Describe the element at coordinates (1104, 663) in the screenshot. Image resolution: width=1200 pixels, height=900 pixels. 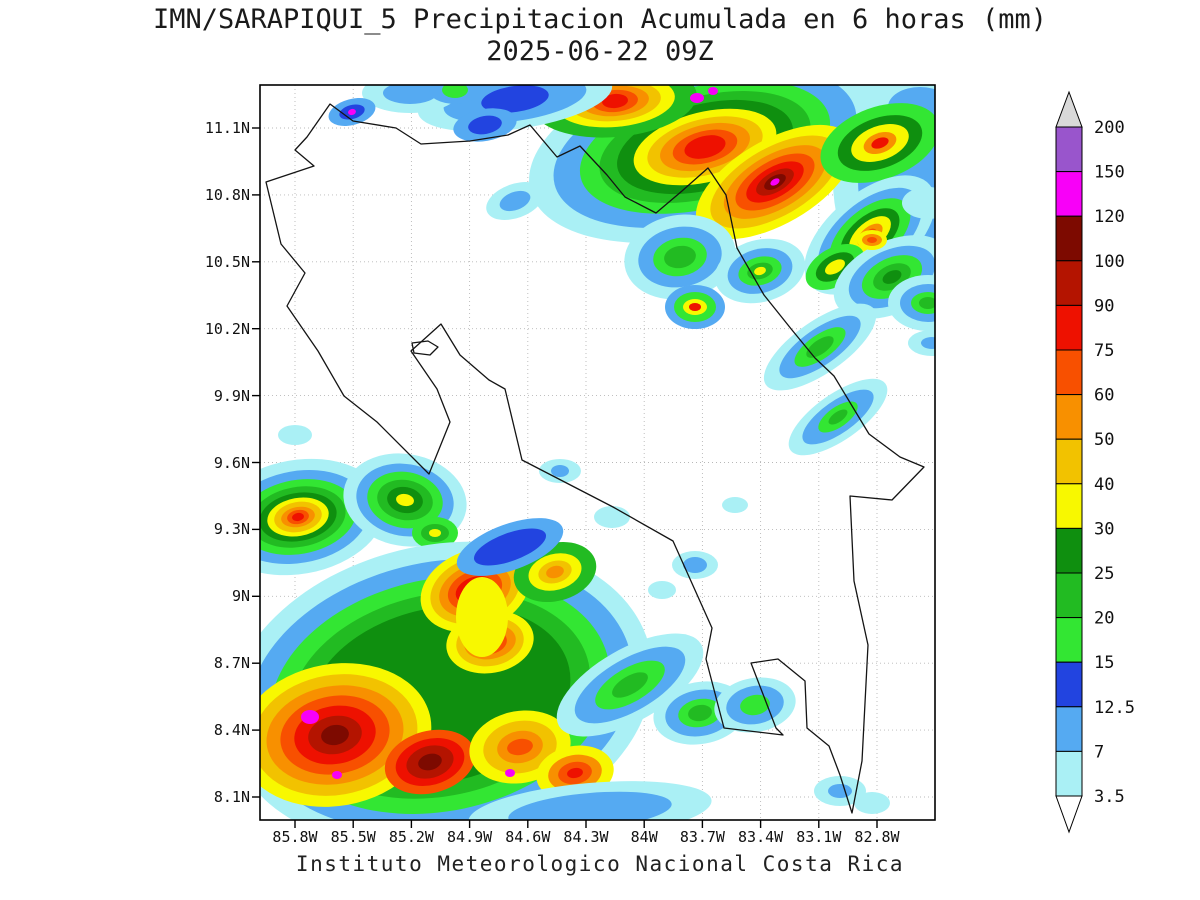
I see `colorbar-label: 15` at that location.